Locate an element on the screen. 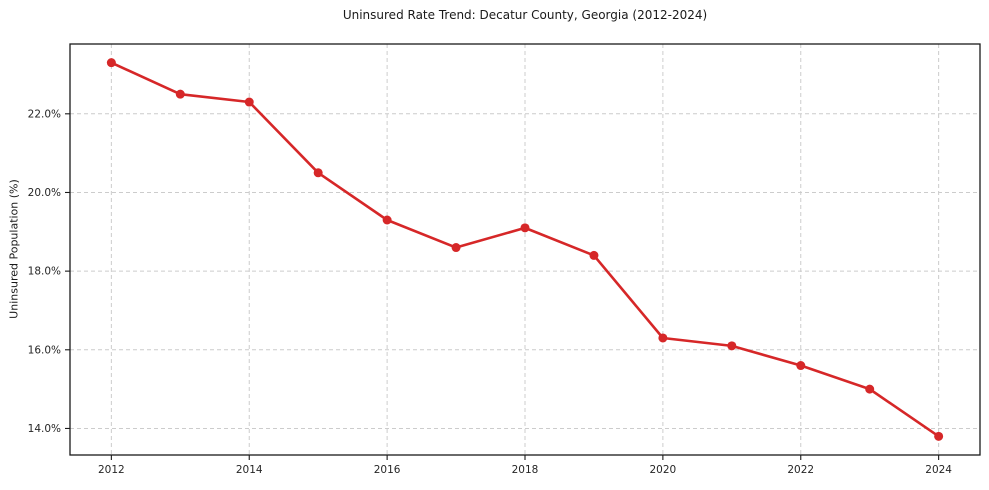  x-tick-label: 2018 is located at coordinates (525, 470).